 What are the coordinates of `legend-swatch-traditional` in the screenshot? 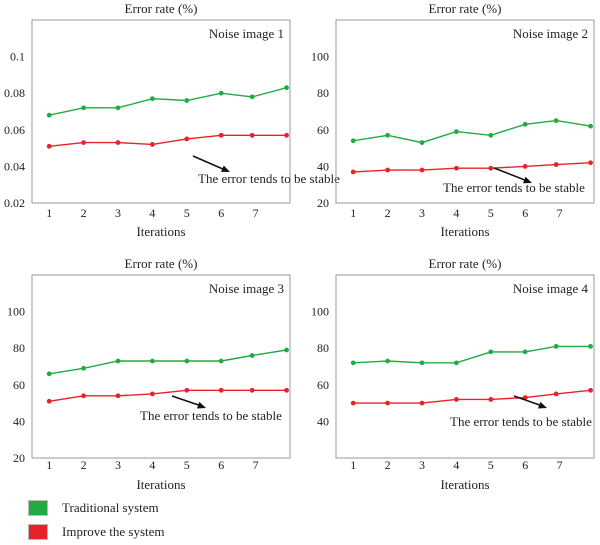 It's located at (38, 508).